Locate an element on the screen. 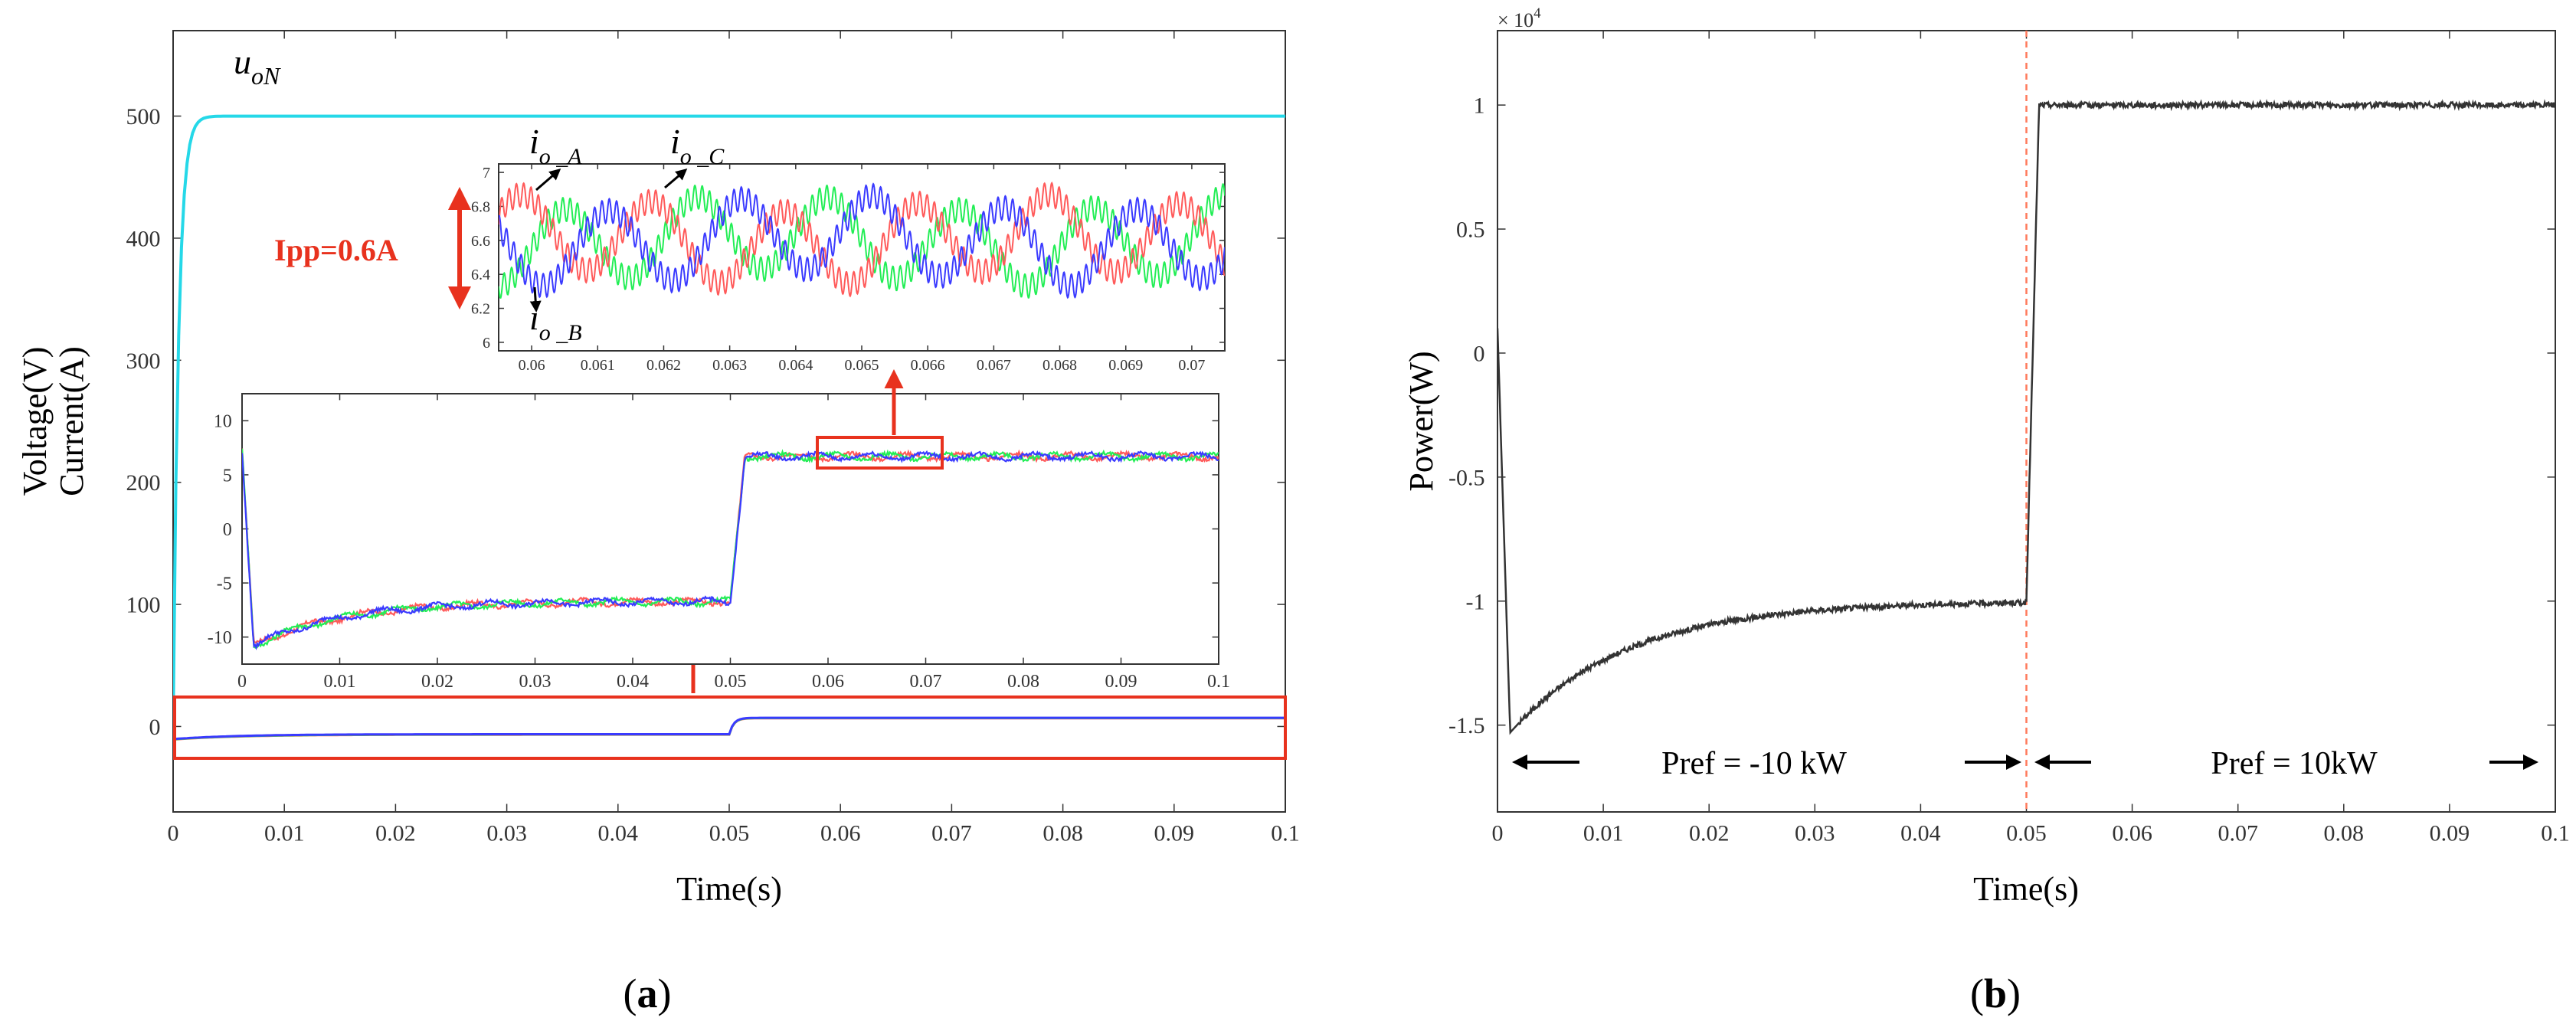  panel-b-ytick-label: 0 is located at coordinates (1479, 354).